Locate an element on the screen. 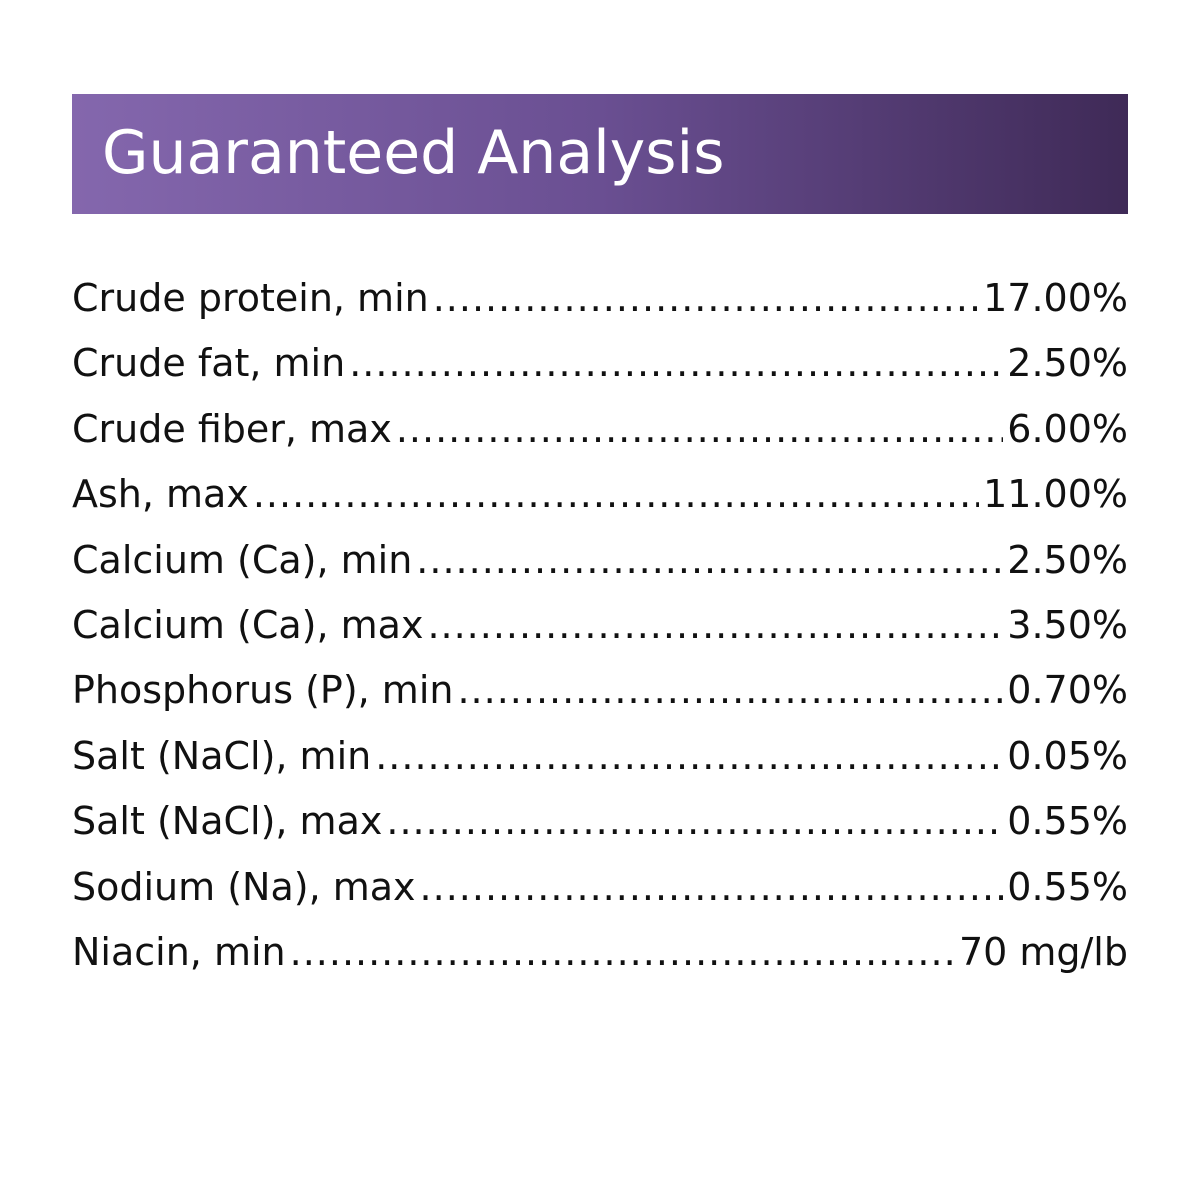 Image resolution: width=1200 pixels, height=1200 pixels. analysis-row: Niacin, min 70 mg/lb is located at coordinates (600, 956).